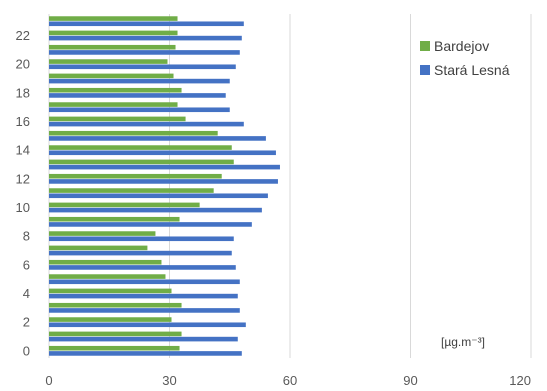  What do you see at coordinates (26, 350) in the screenshot?
I see `y-tick-label: 0` at bounding box center [26, 350].